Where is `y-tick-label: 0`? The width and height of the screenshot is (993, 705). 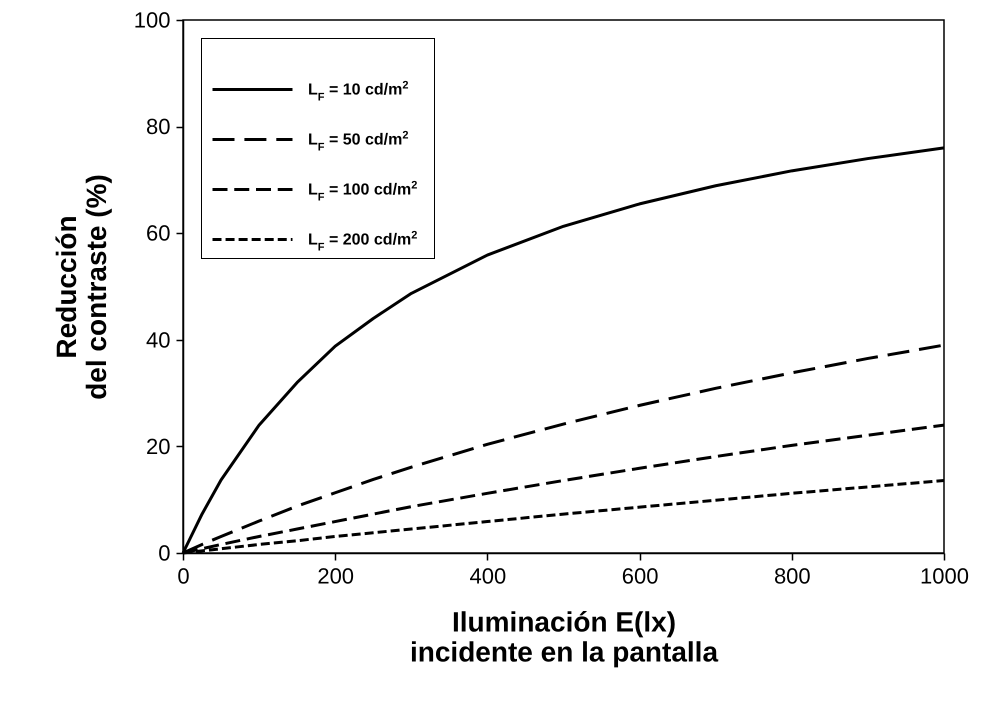
y-tick-label: 0 is located at coordinates (164, 553).